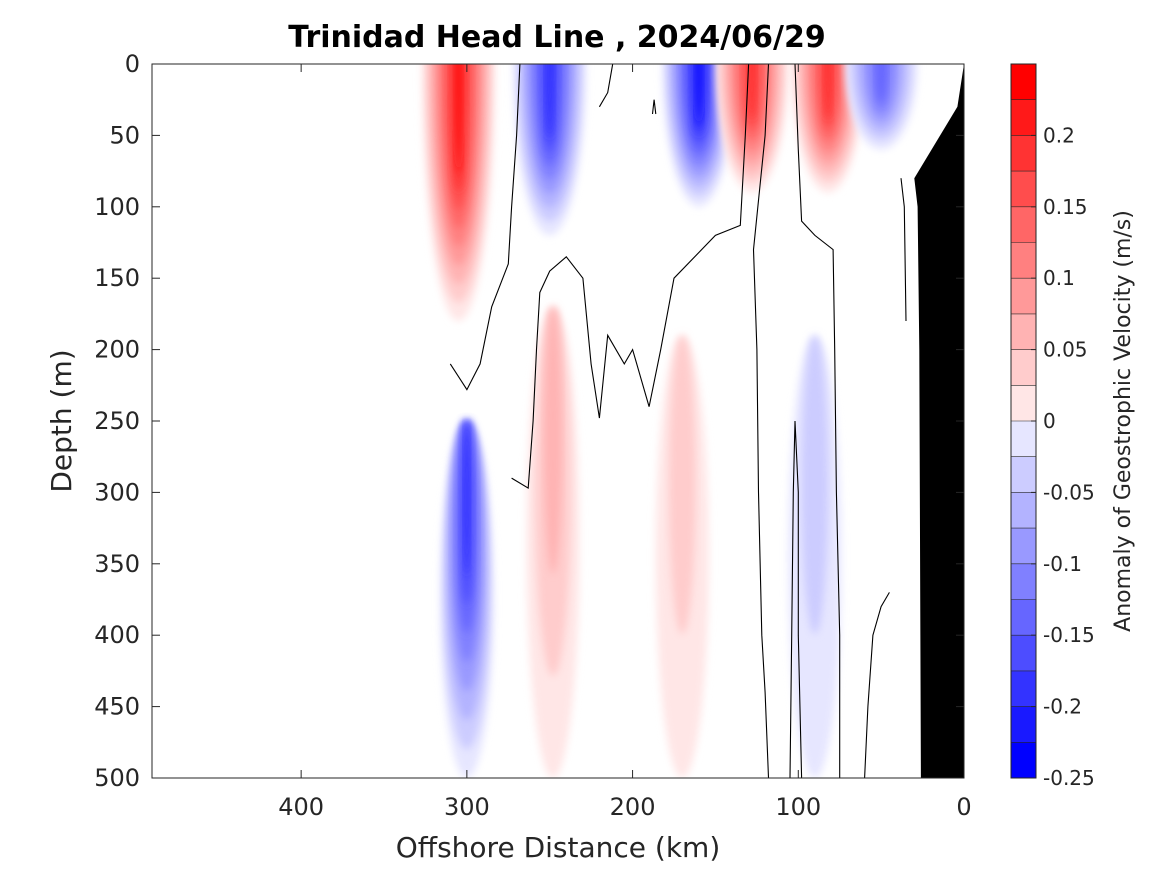 The image size is (1167, 875). What do you see at coordinates (117, 707) in the screenshot?
I see `y-tick-label: 450` at bounding box center [117, 707].